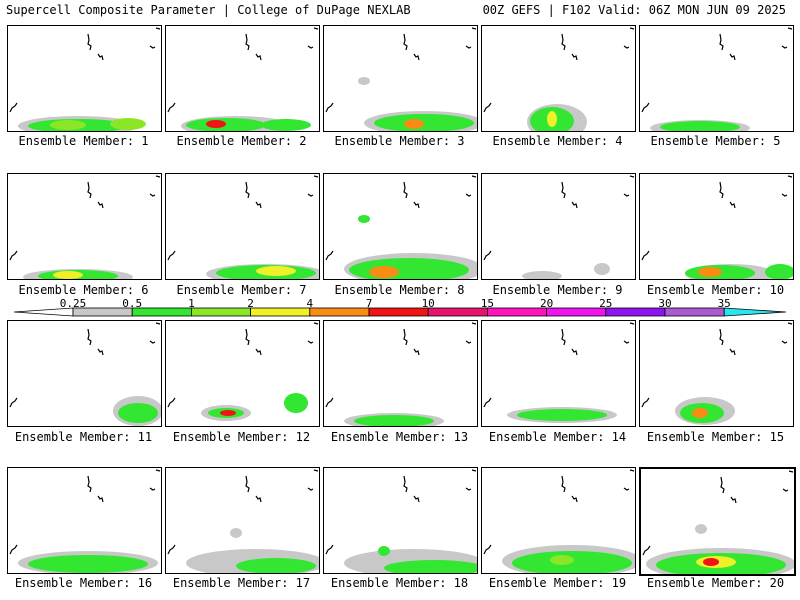 The height and width of the screenshot is (600, 800). What do you see at coordinates (241, 290) in the screenshot?
I see `panel-caption: Ensemble Member: 7` at bounding box center [241, 290].